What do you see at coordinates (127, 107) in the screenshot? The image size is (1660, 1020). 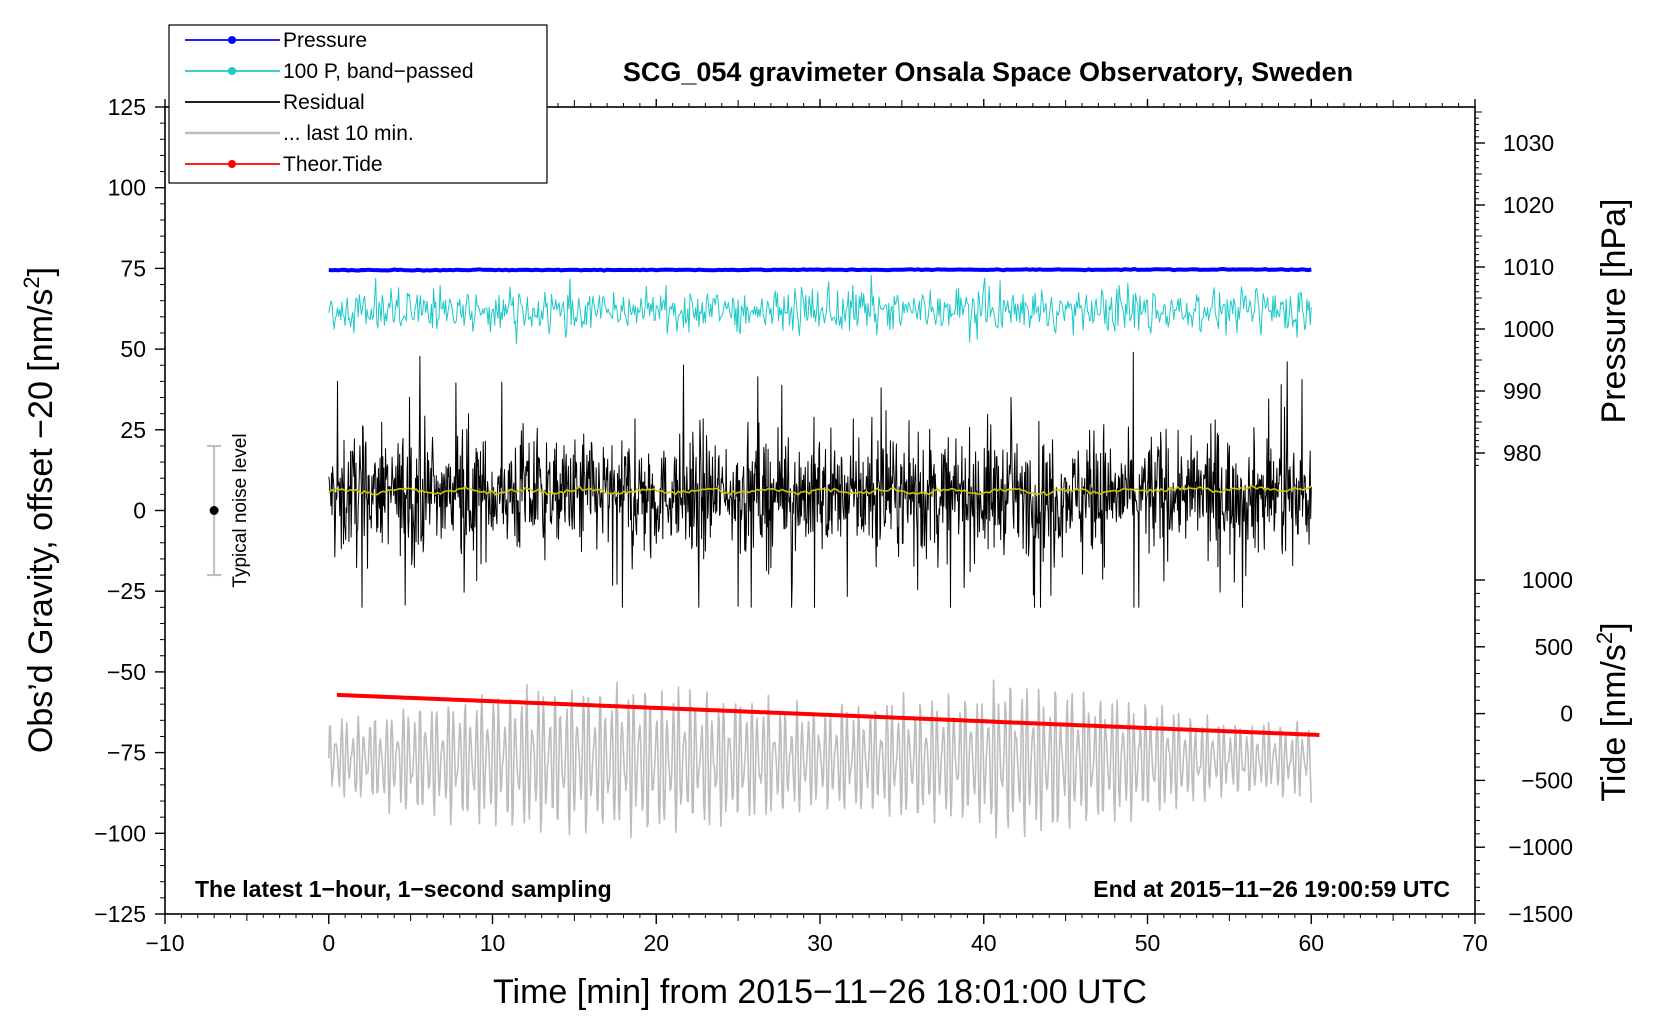 I see `y-left-tick-label: 125` at bounding box center [127, 107].